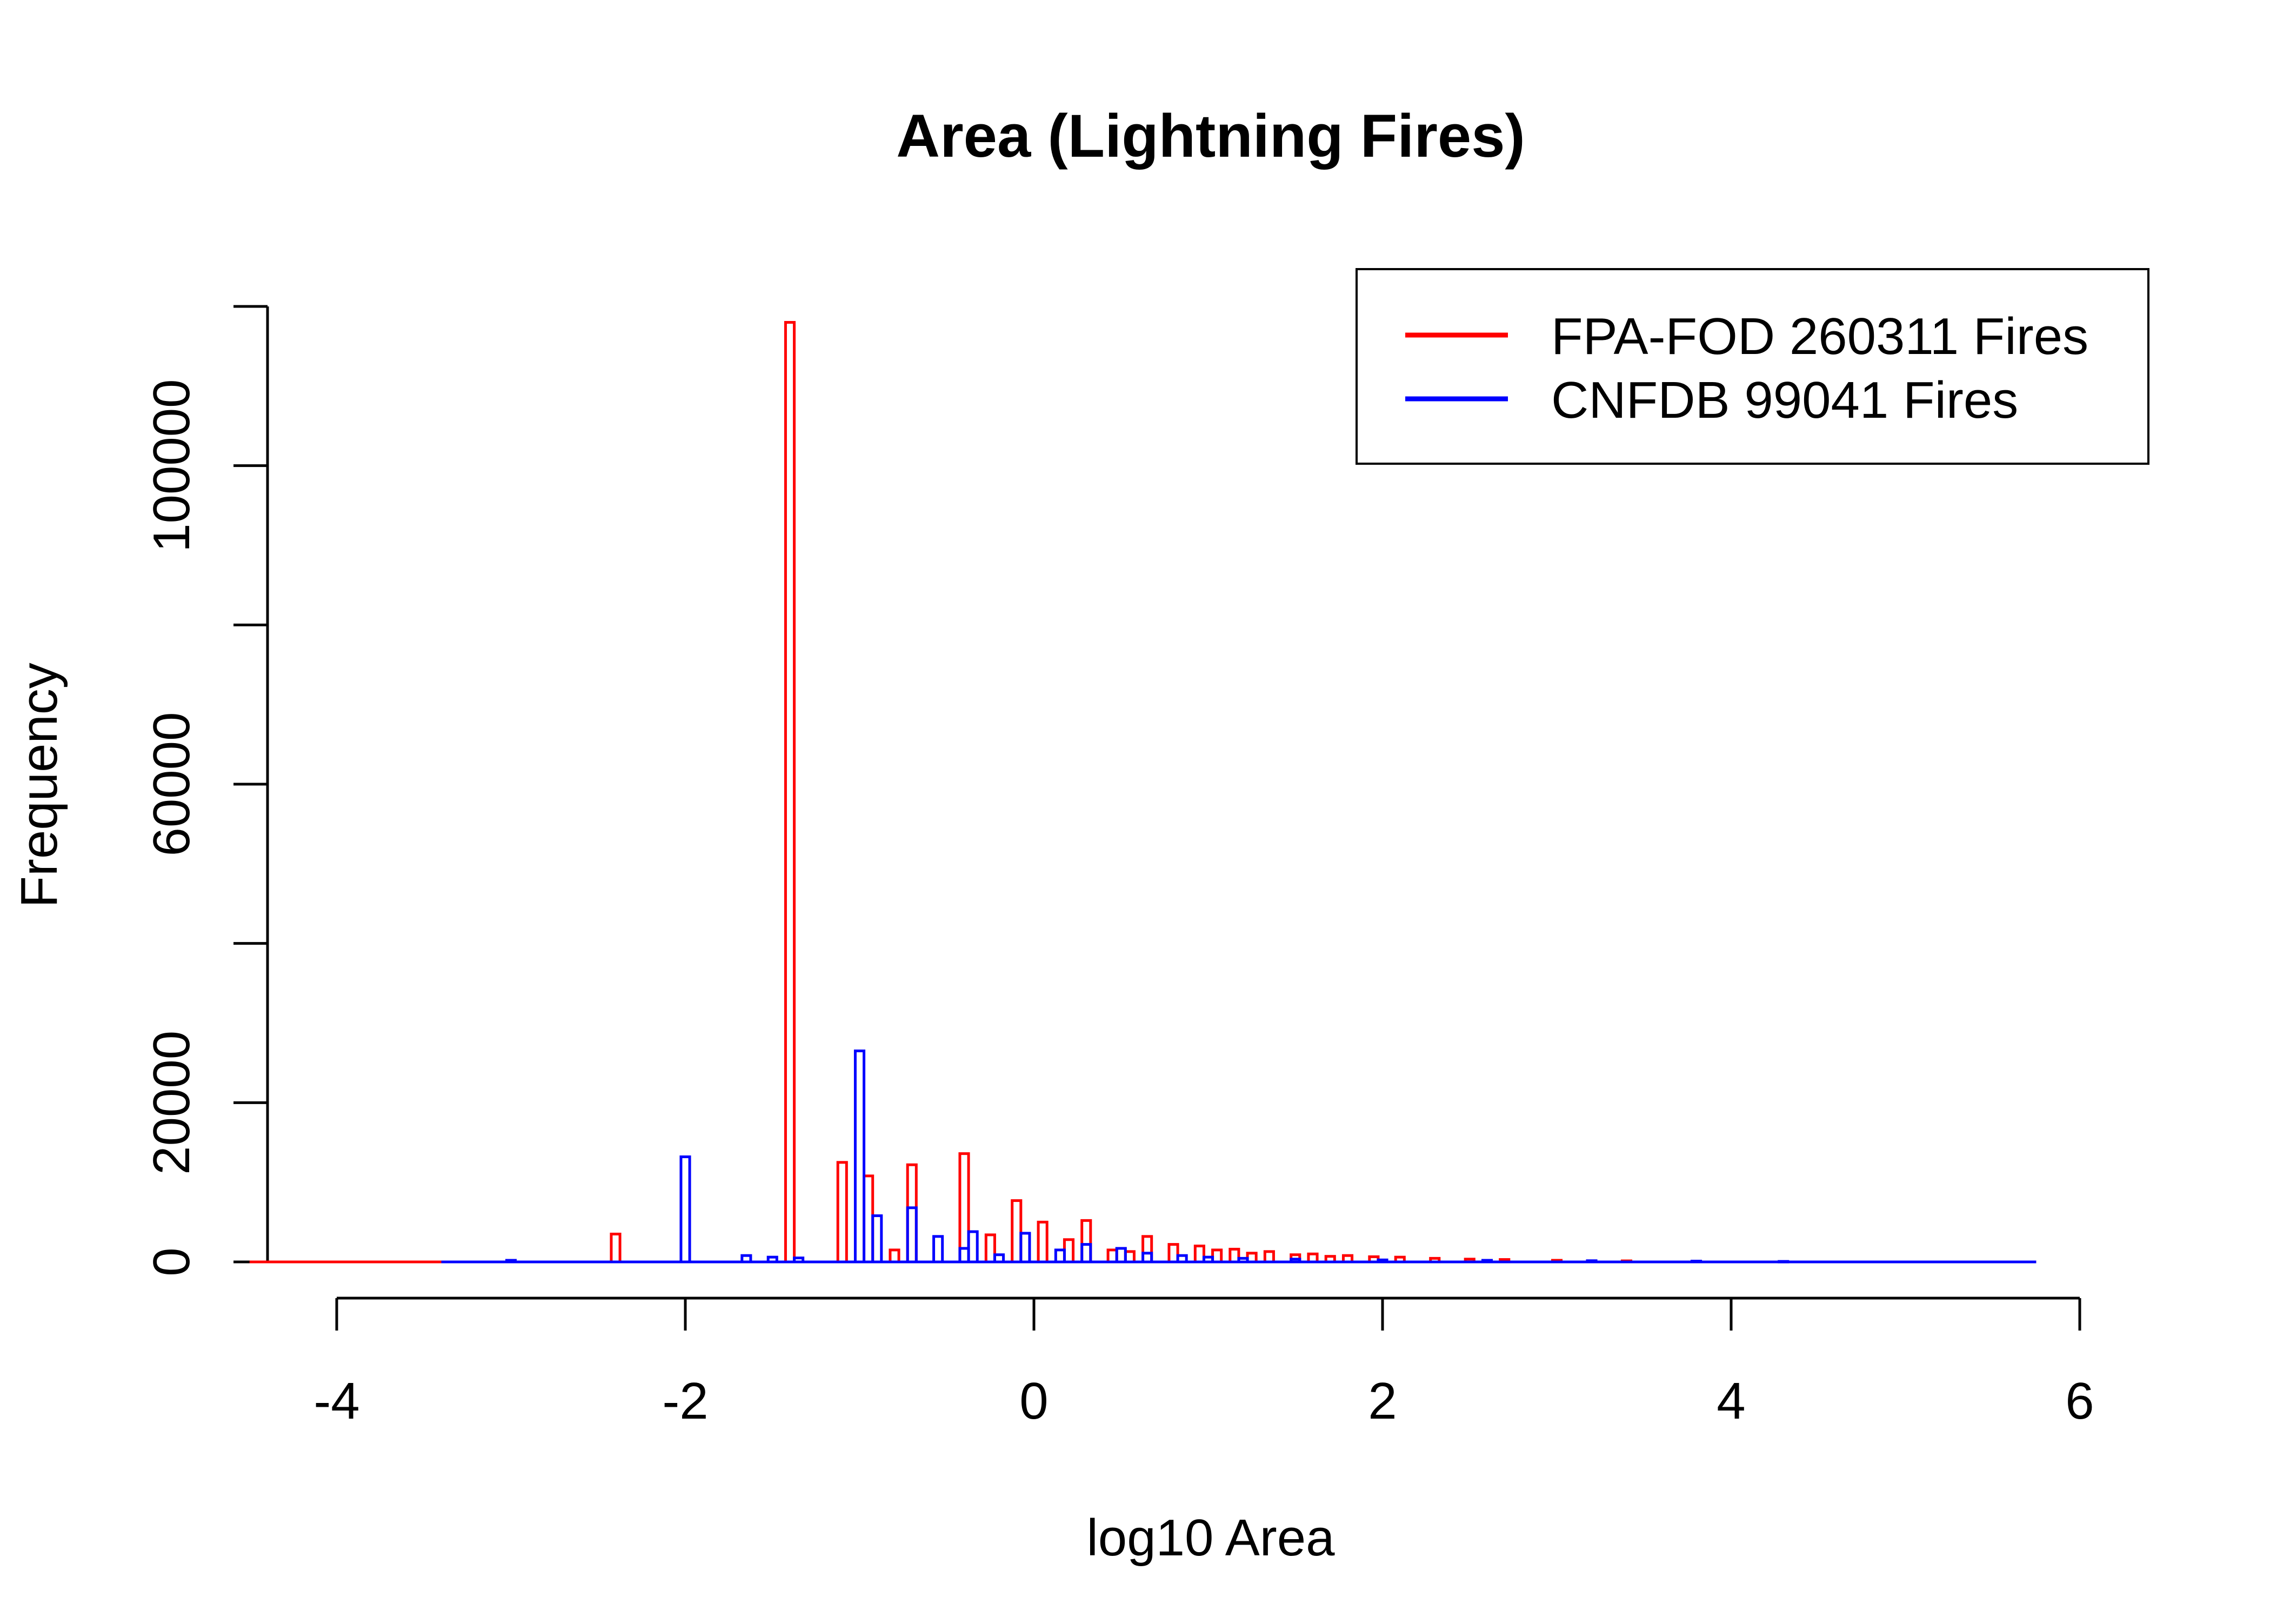 Image resolution: width=2270 pixels, height=1624 pixels. I want to click on legend-label-cnfdb: CNFDB 99041 Fires, so click(1784, 400).